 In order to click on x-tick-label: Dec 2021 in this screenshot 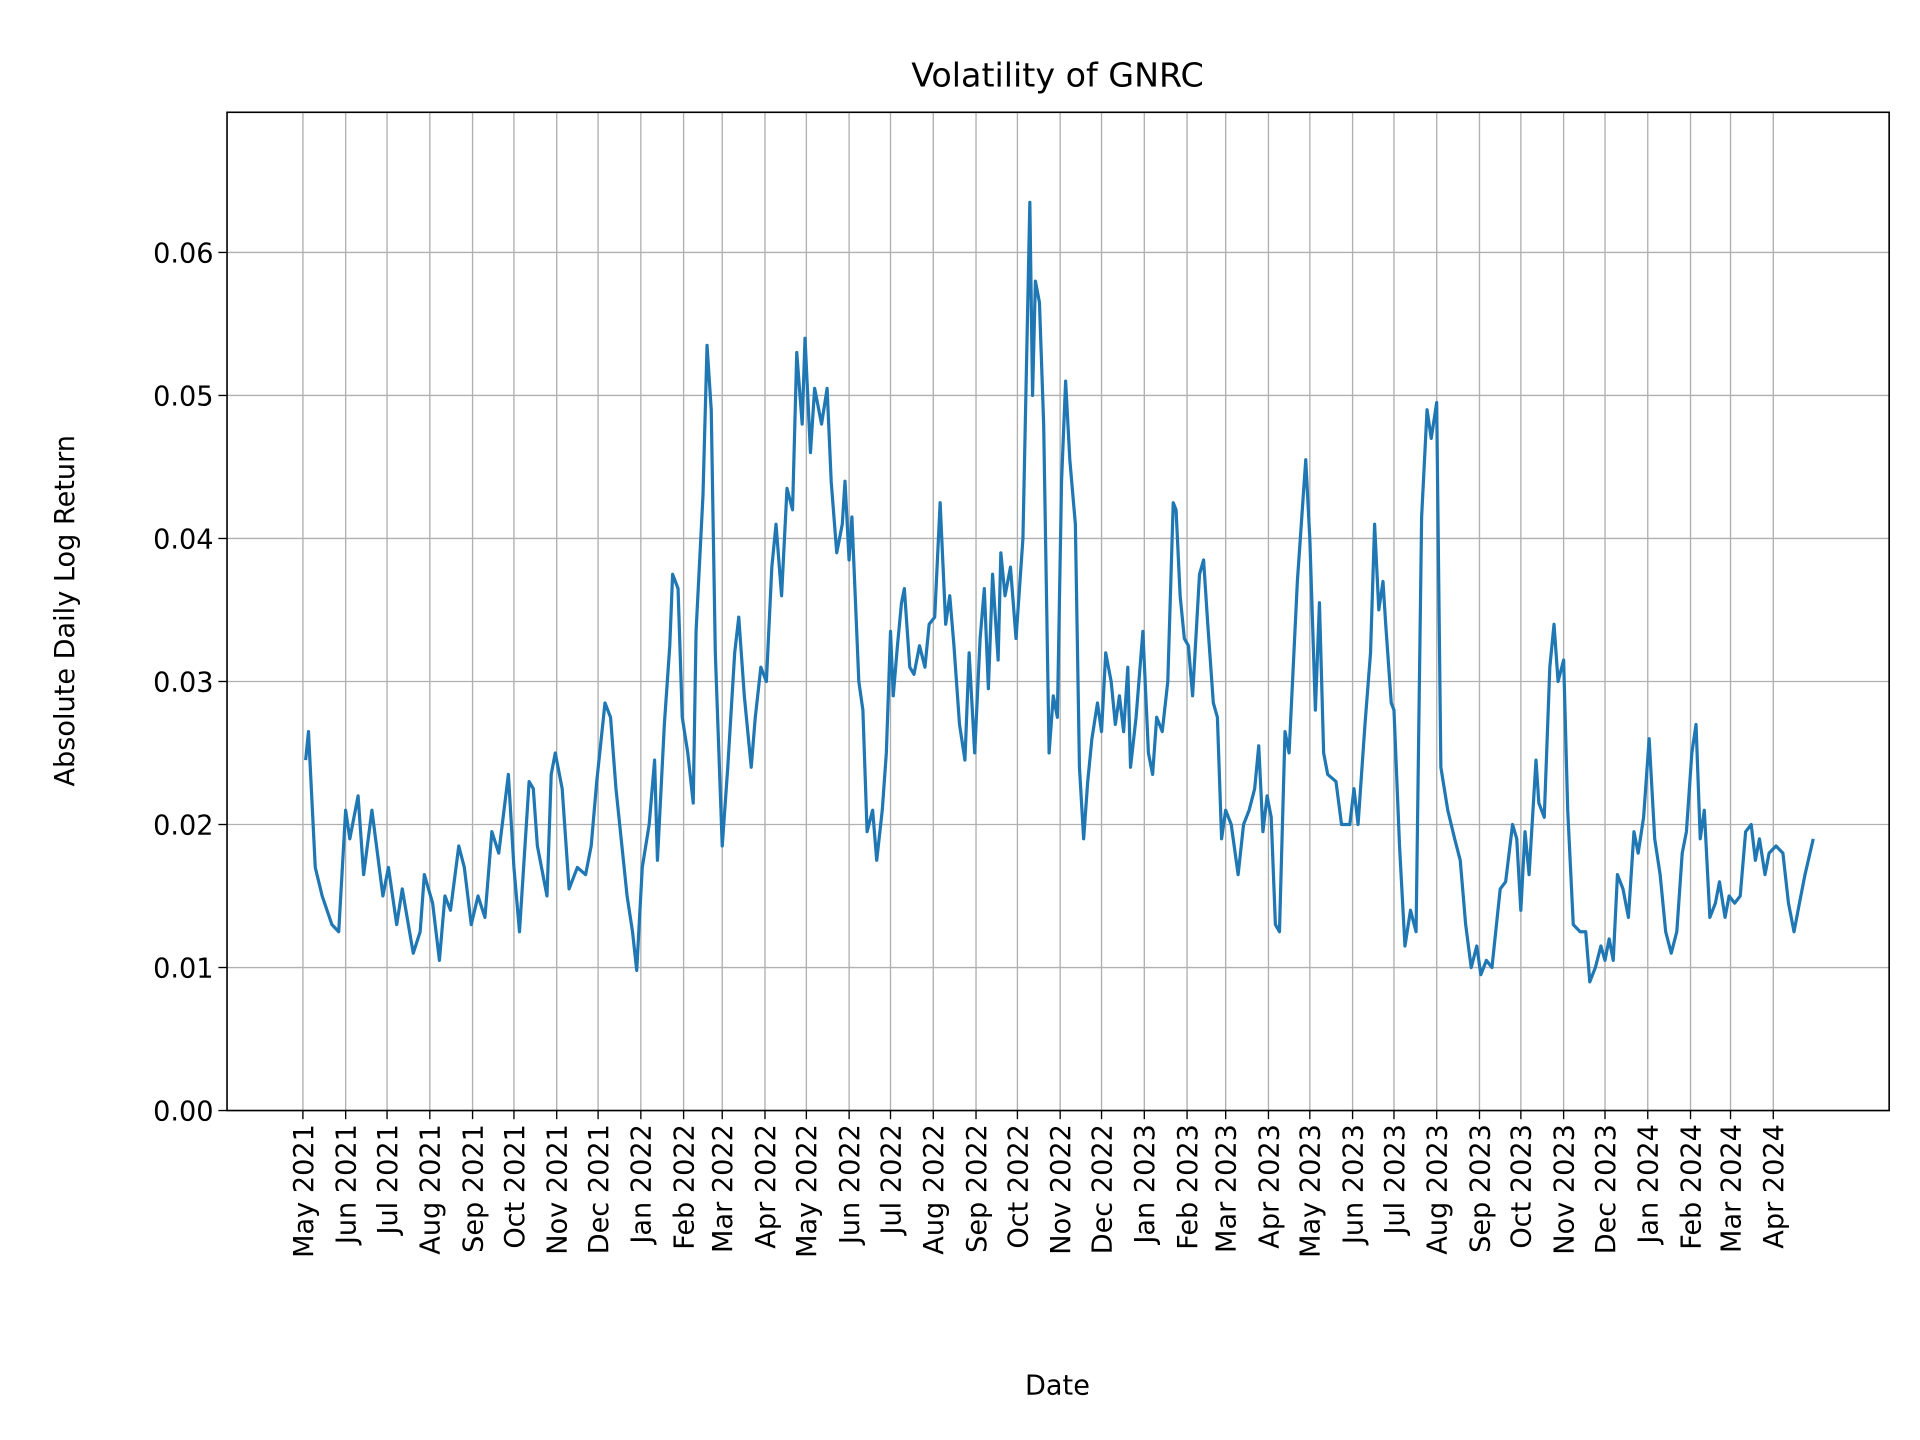, I will do `click(599, 1189)`.